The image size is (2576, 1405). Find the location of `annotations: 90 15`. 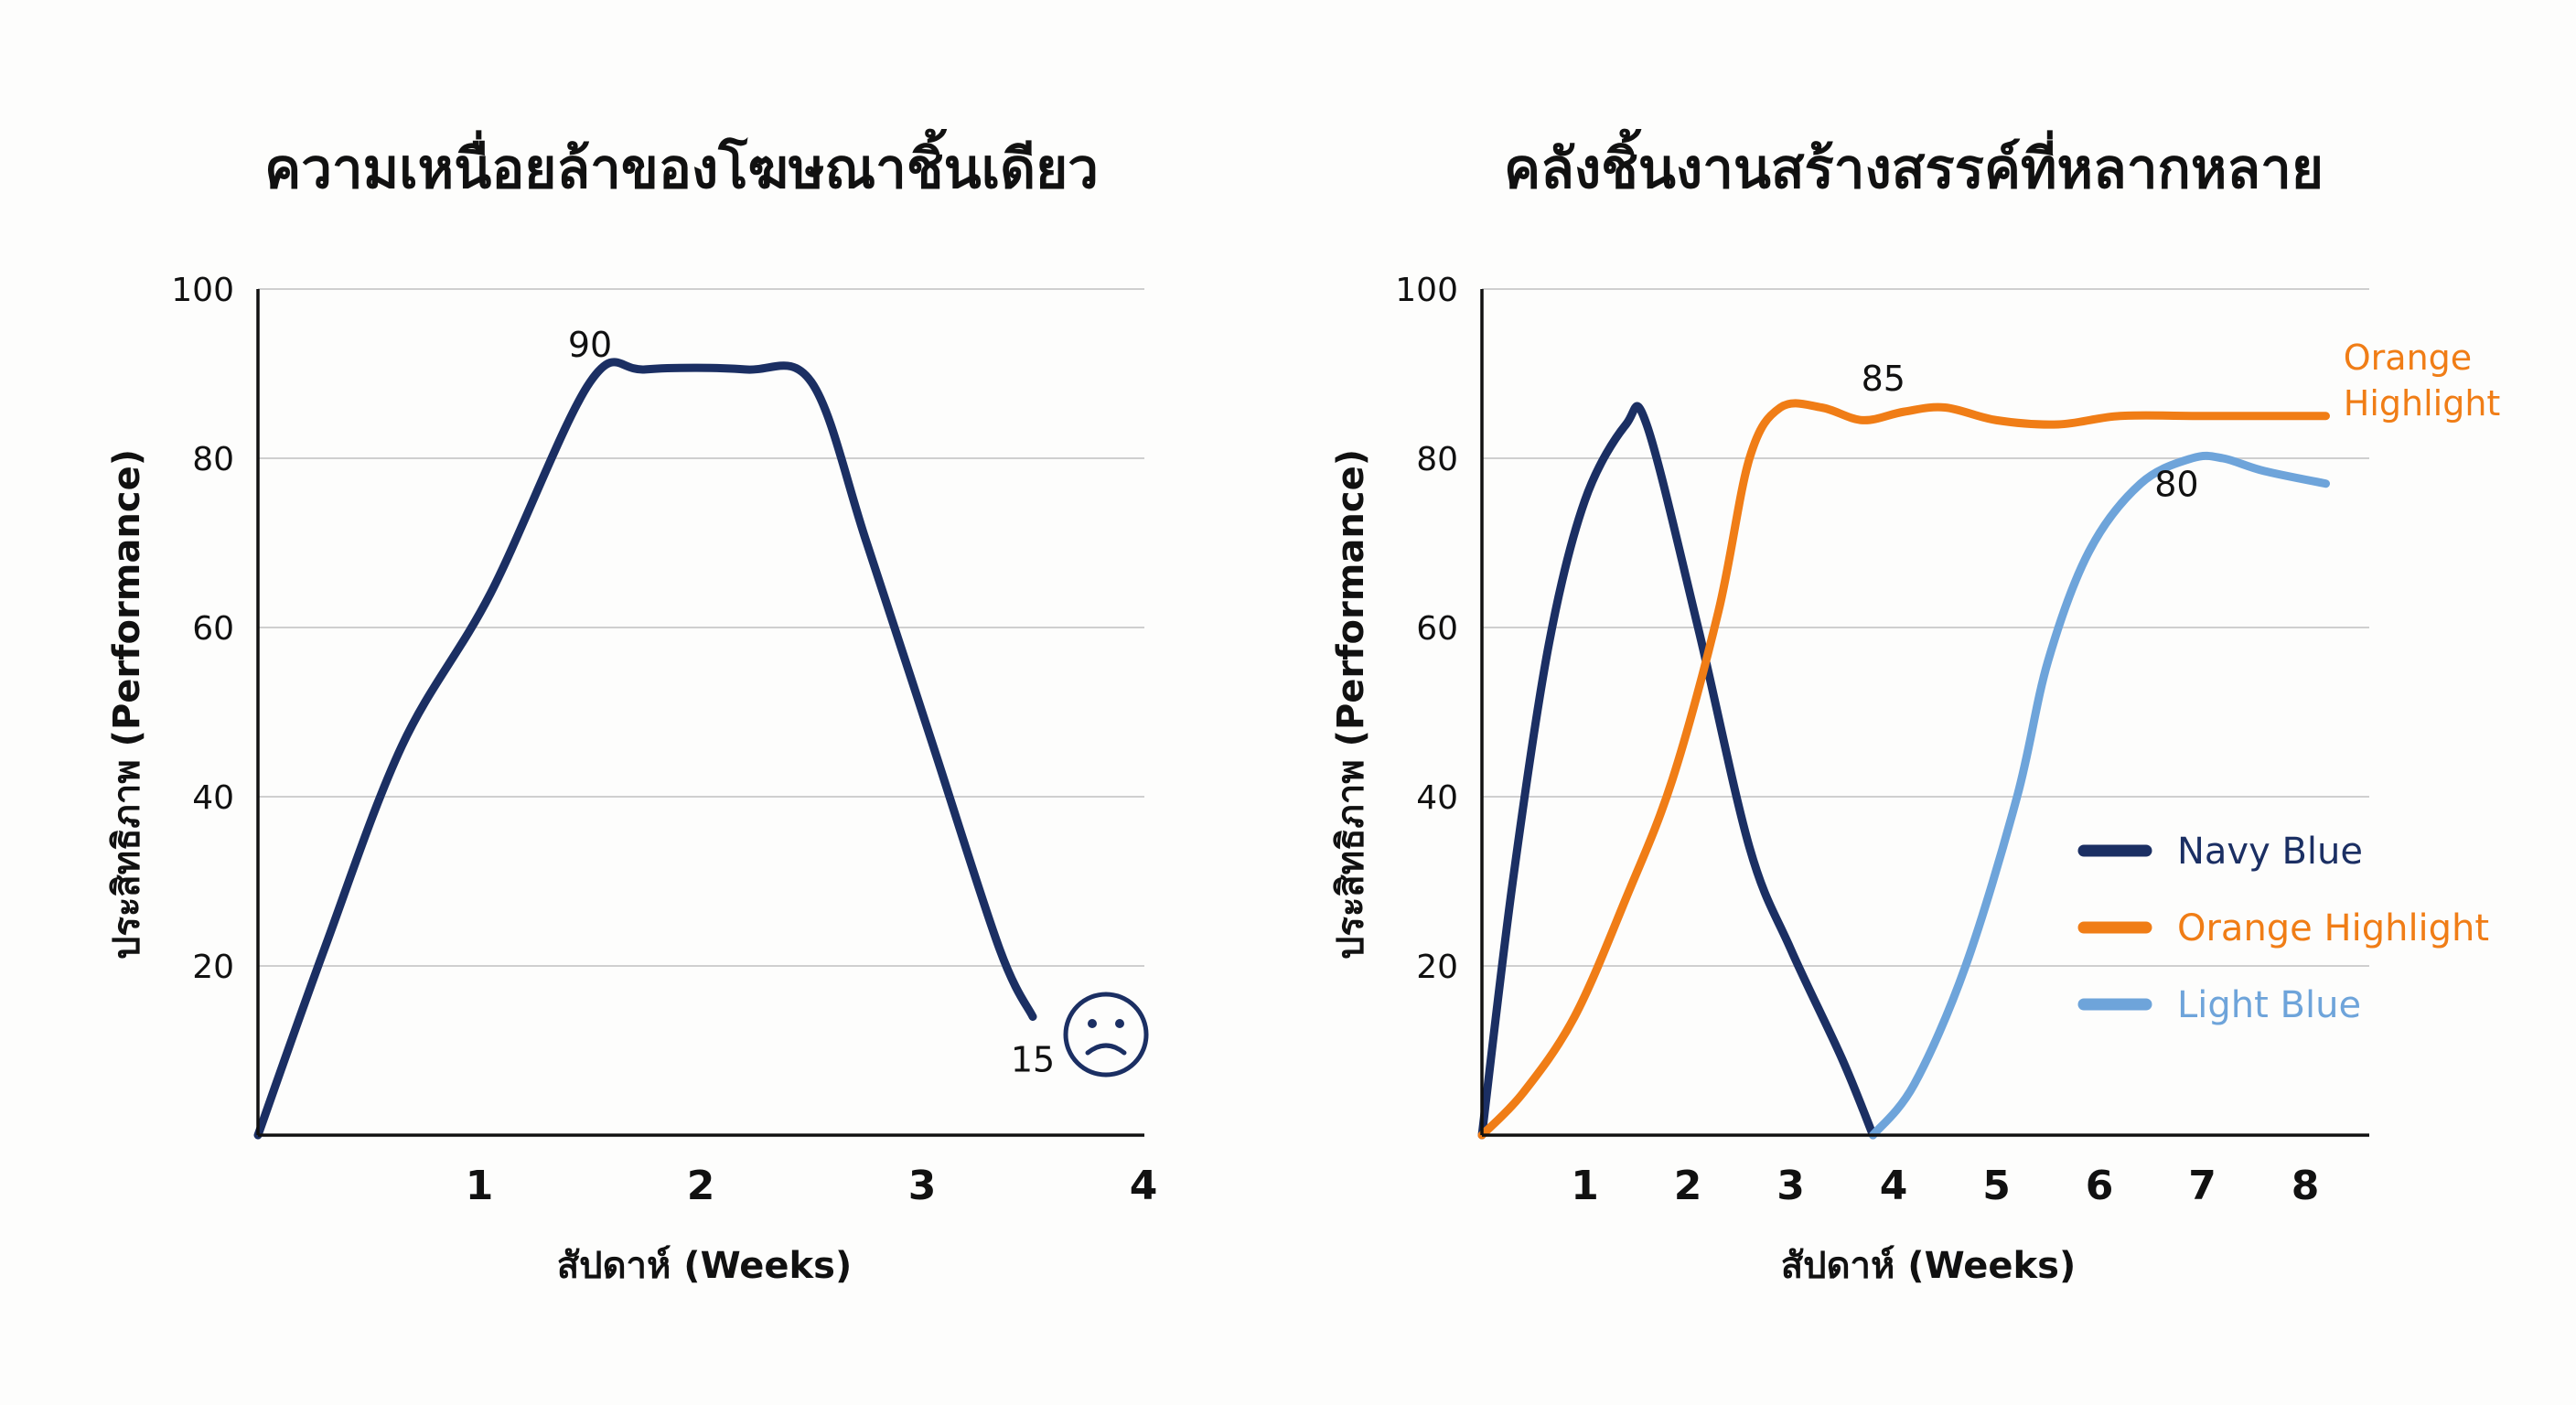

annotations: 90 15 is located at coordinates (812, 702).